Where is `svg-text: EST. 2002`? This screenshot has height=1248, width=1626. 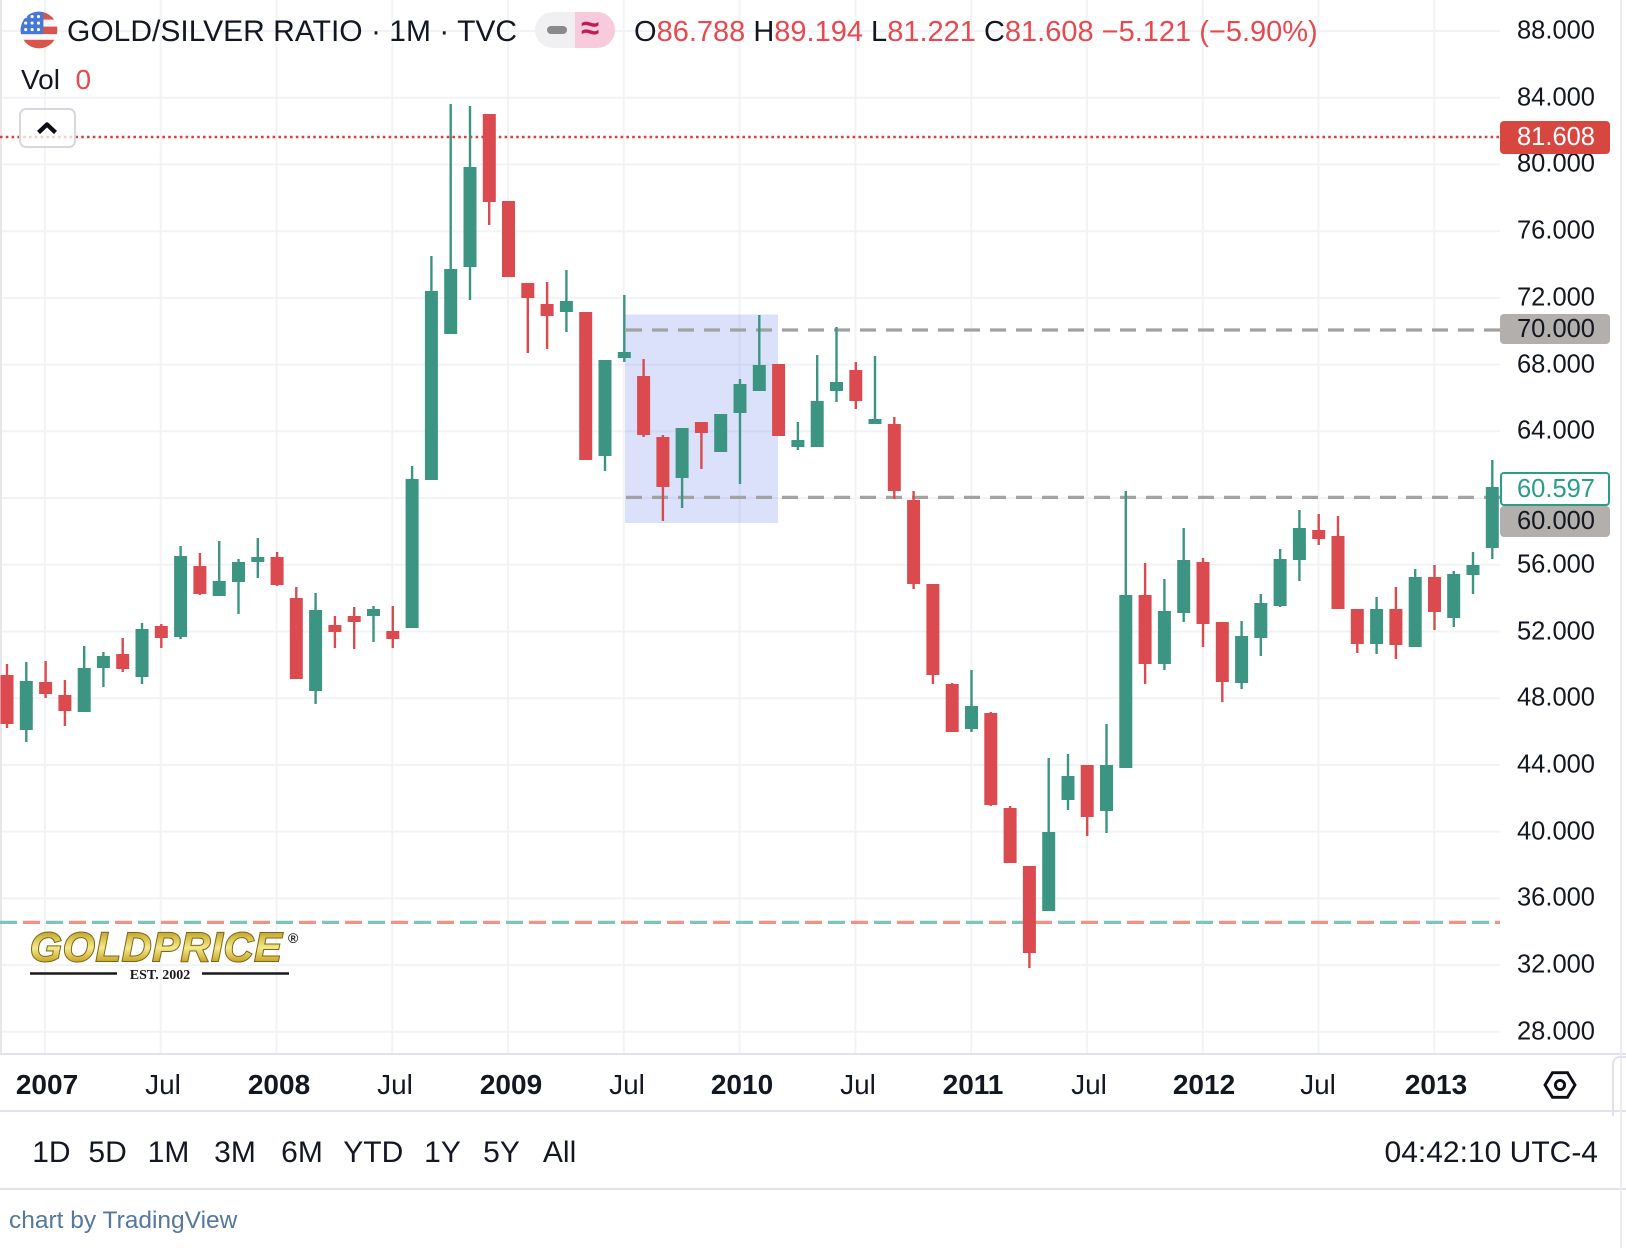
svg-text: EST. 2002 is located at coordinates (160, 975).